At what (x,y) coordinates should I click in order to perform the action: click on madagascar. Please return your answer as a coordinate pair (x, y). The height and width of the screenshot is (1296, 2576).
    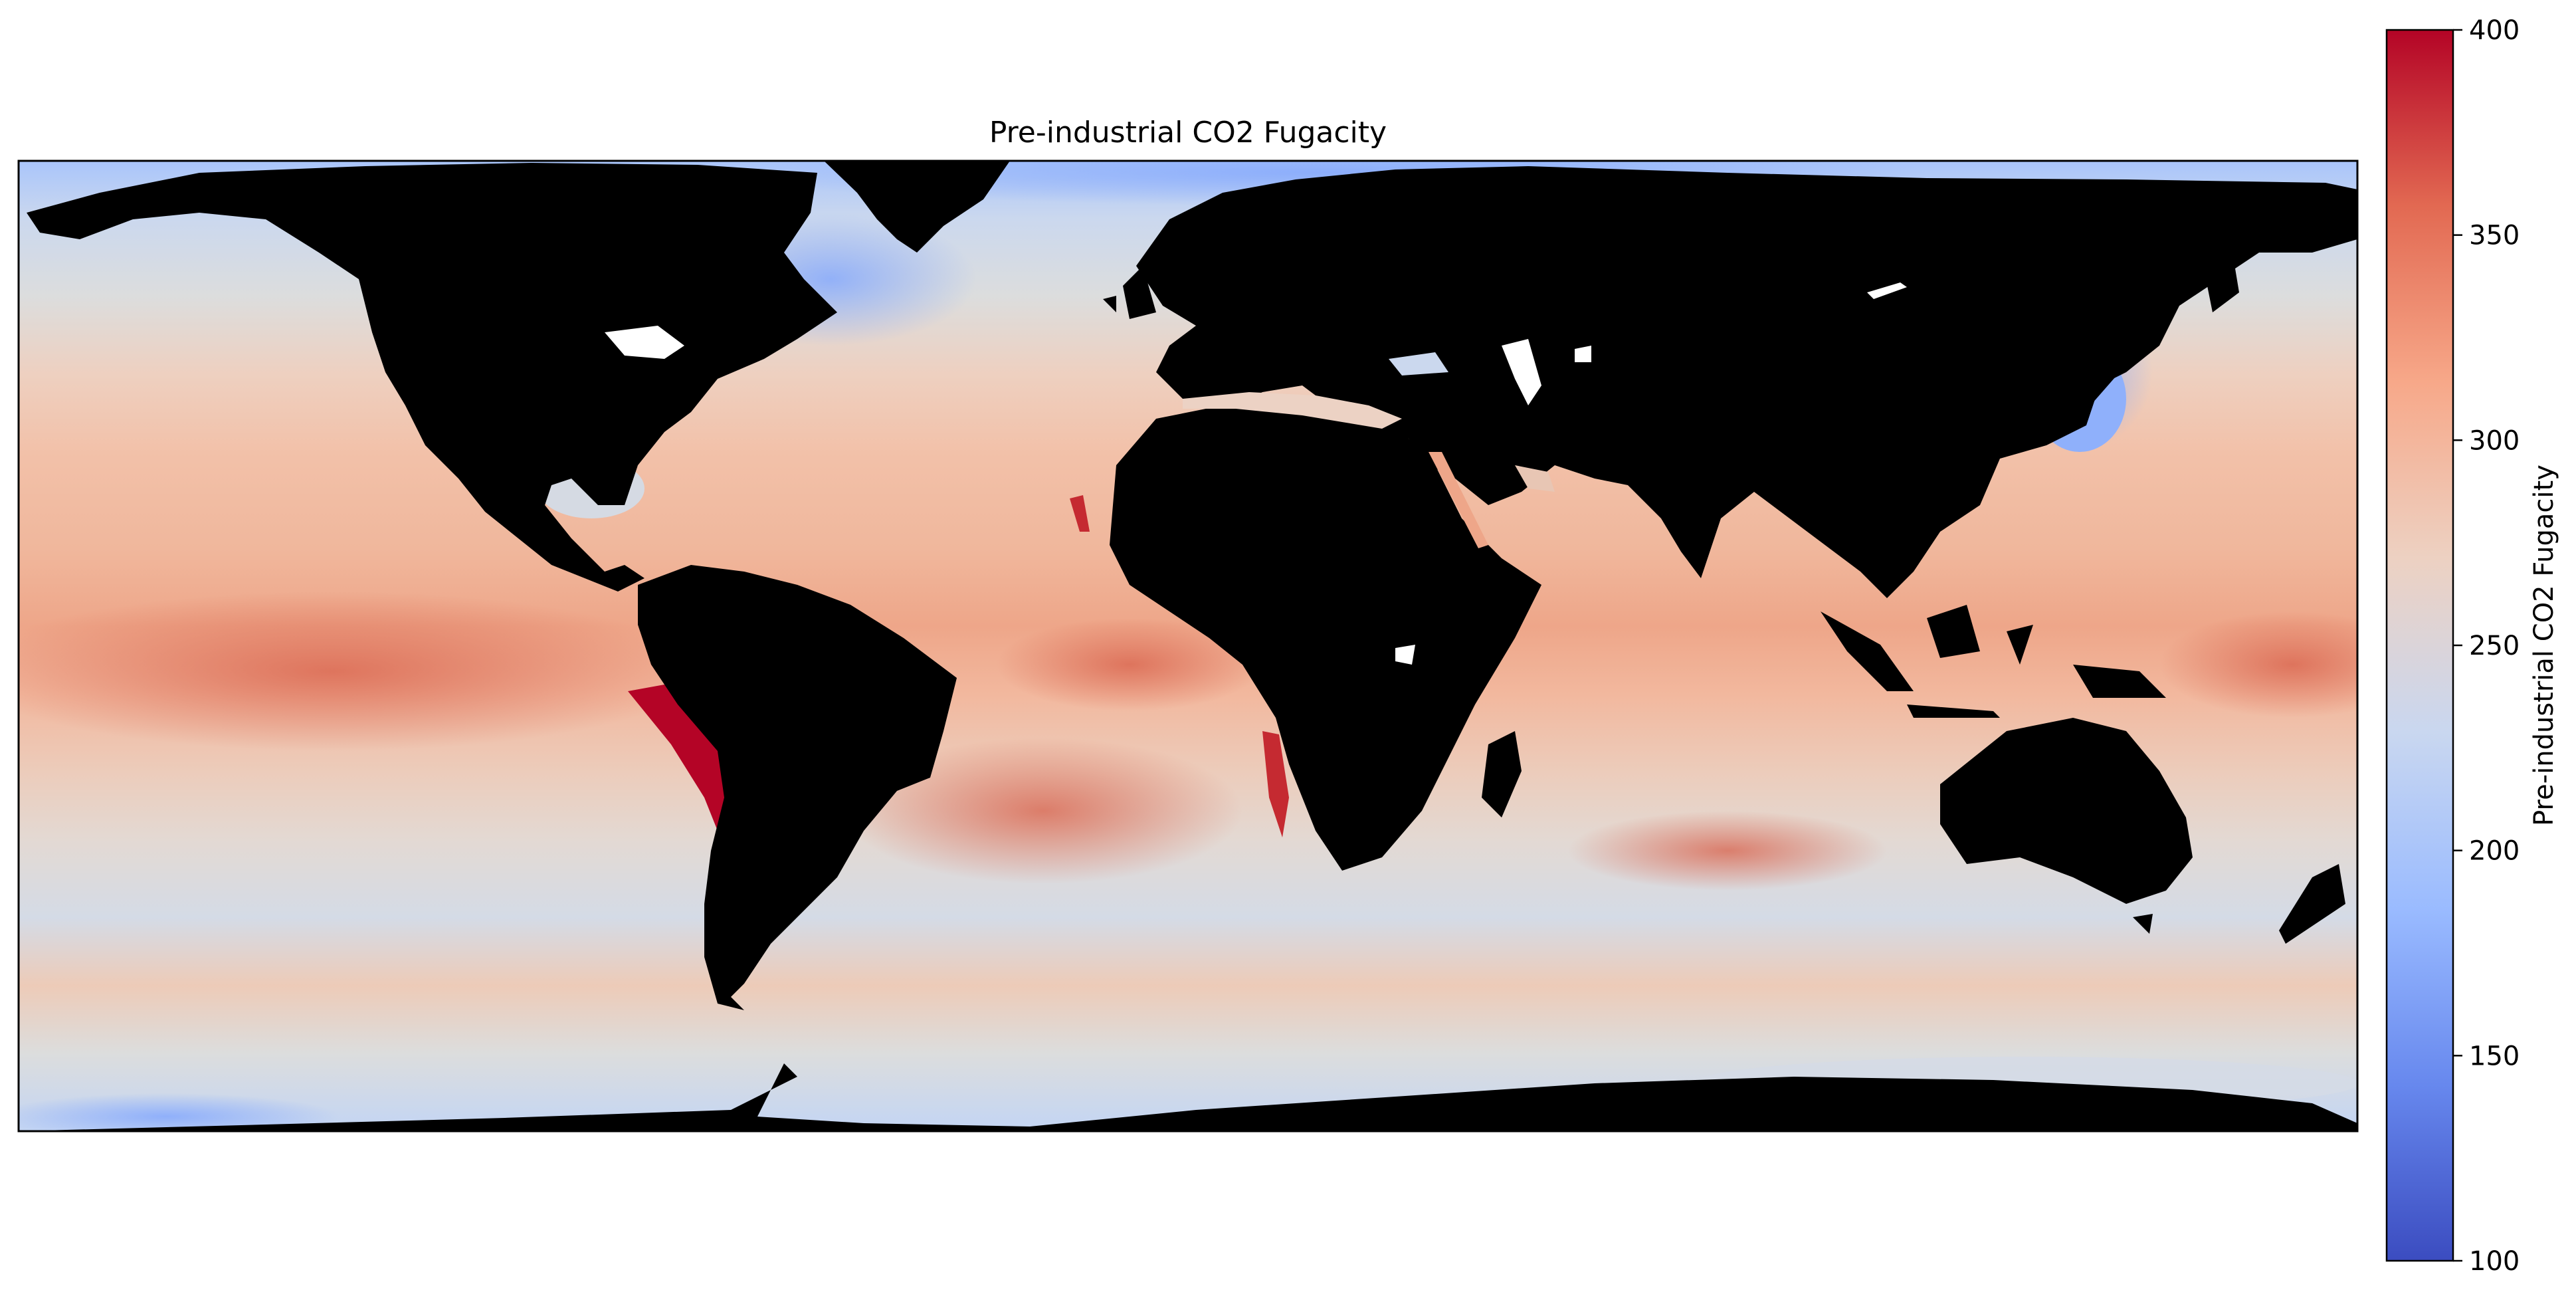
    Looking at the image, I should click on (1502, 774).